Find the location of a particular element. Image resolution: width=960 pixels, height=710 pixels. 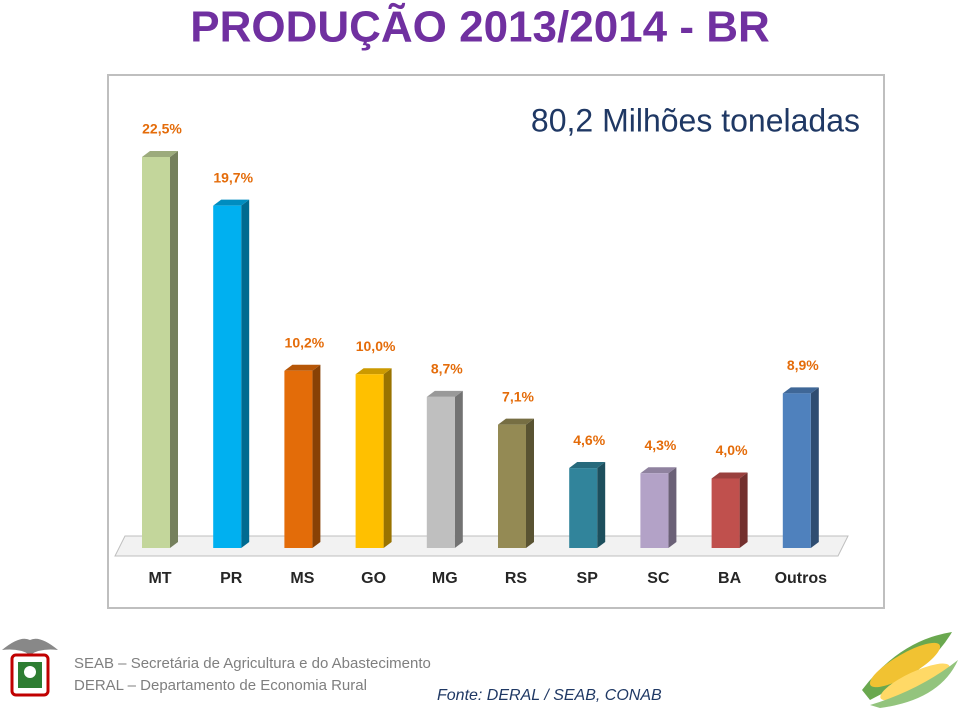

x-tick-label: RS is located at coordinates (516, 578).